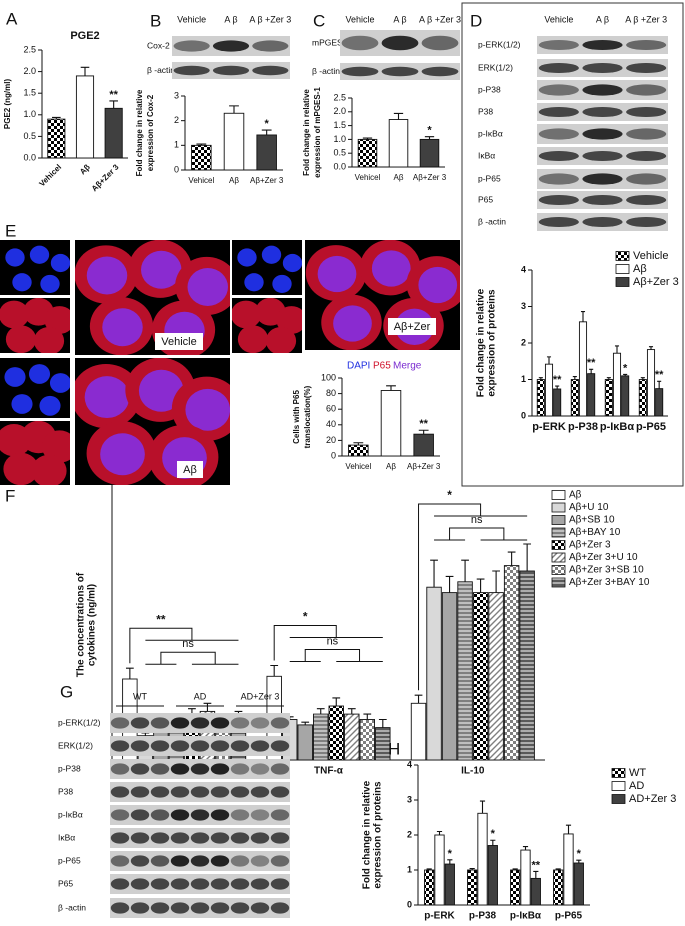 The image size is (685, 926). Describe the element at coordinates (191, 19) in the screenshot. I see `lane-label: Vehicle` at that location.